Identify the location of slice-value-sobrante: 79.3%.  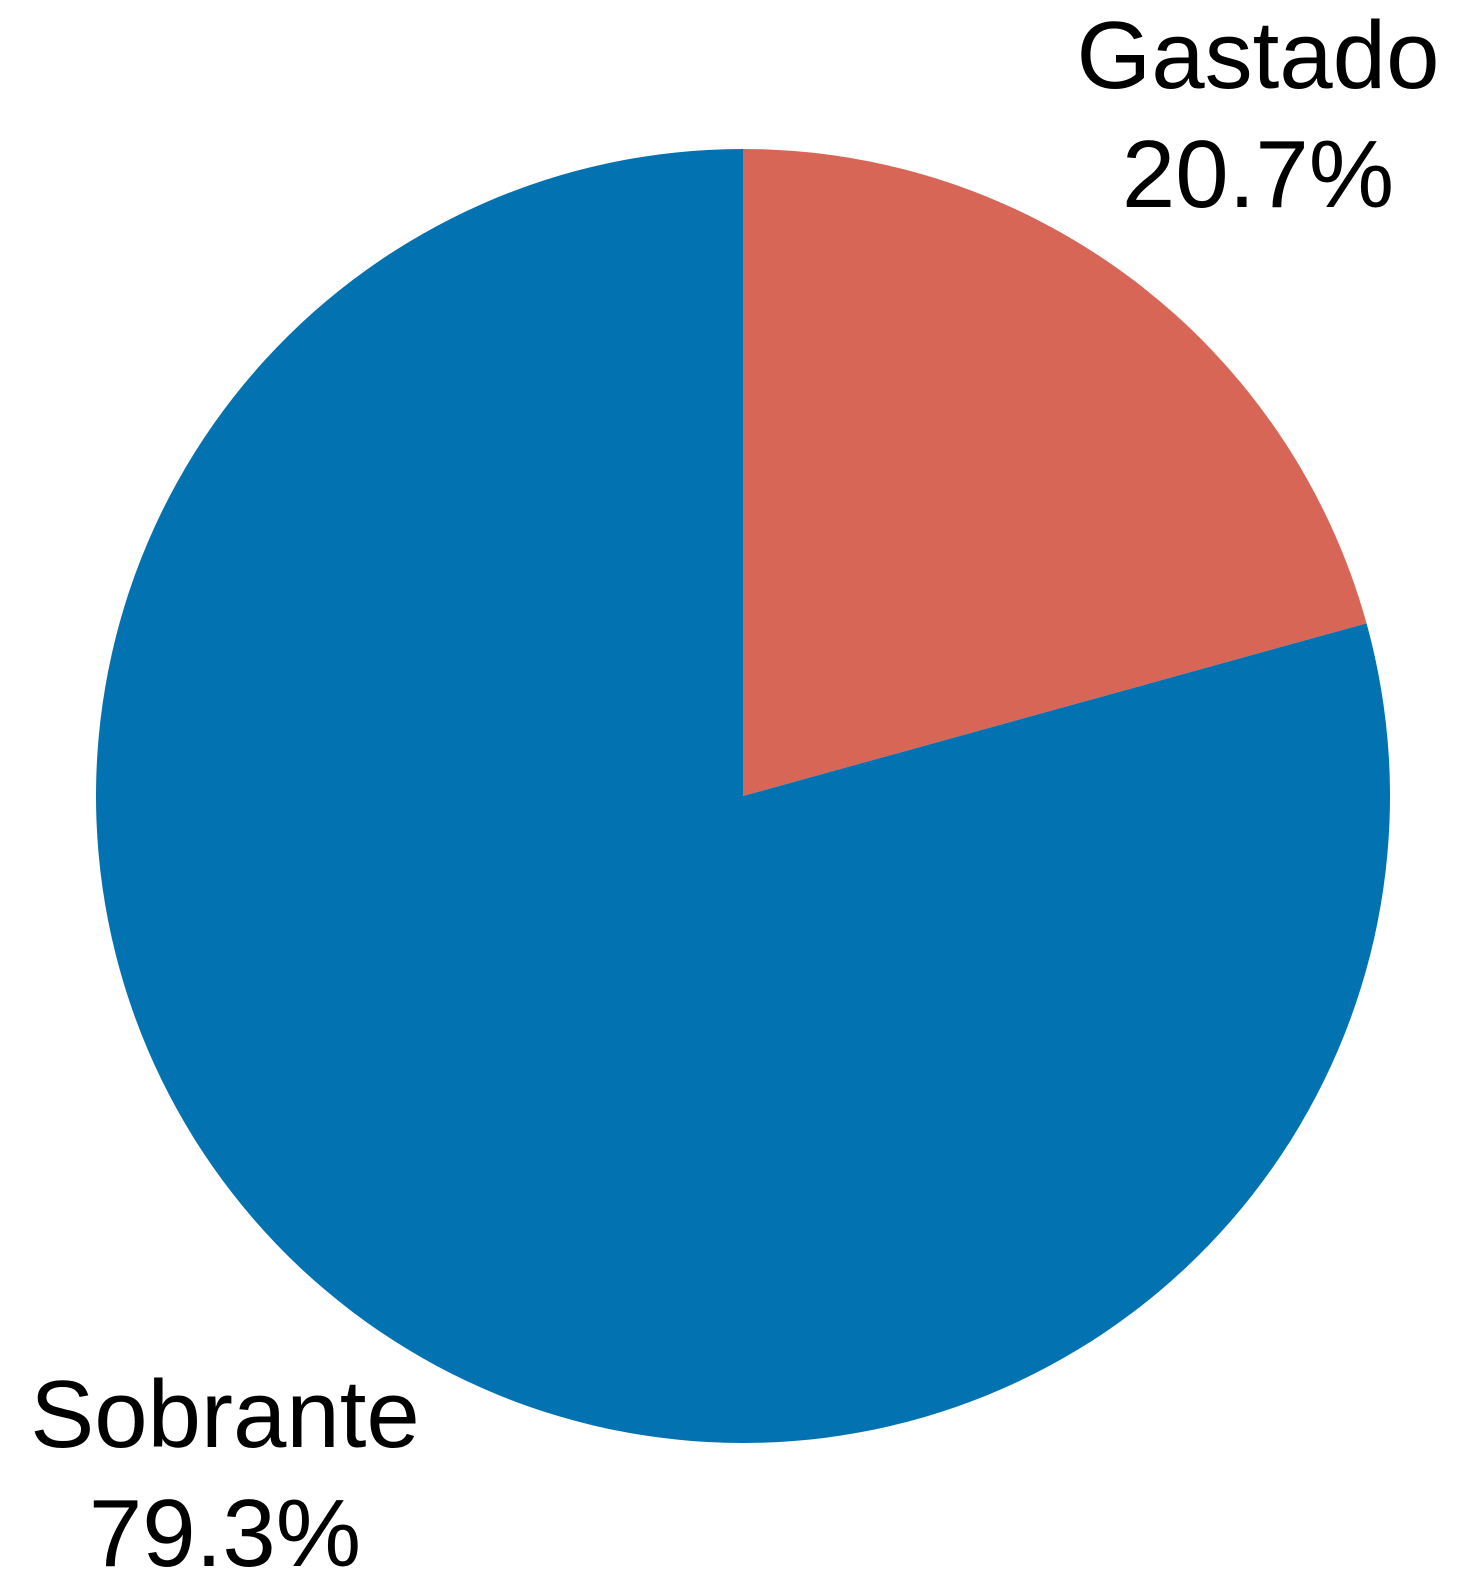
(225, 1533).